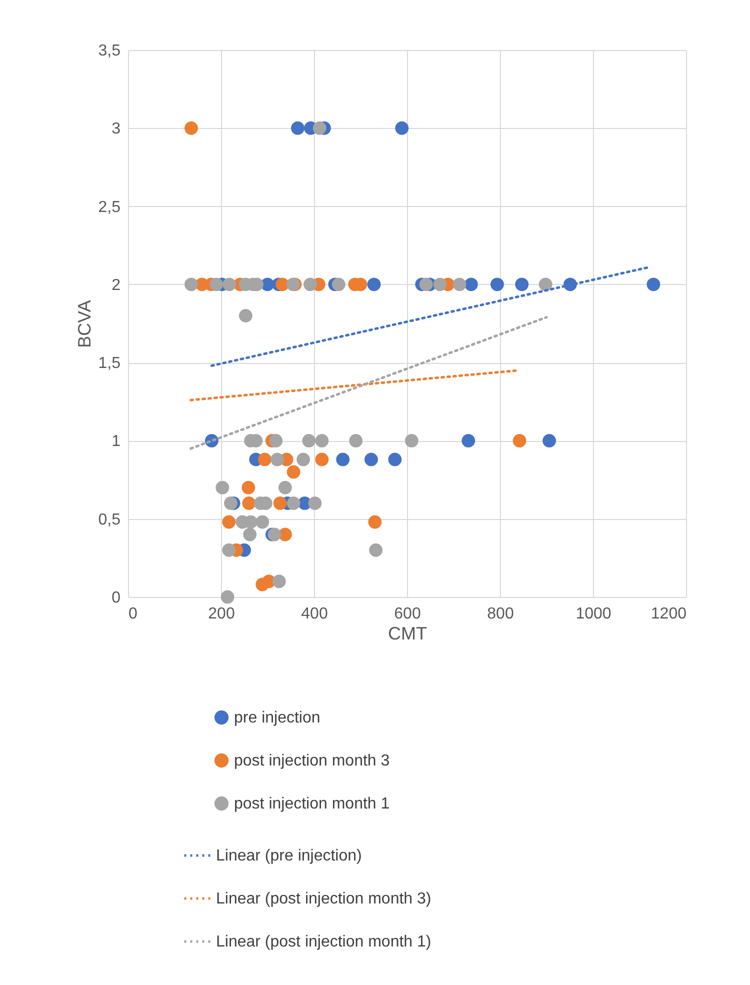 This screenshot has height=985, width=750. I want to click on x-tick-label: 200, so click(221, 614).